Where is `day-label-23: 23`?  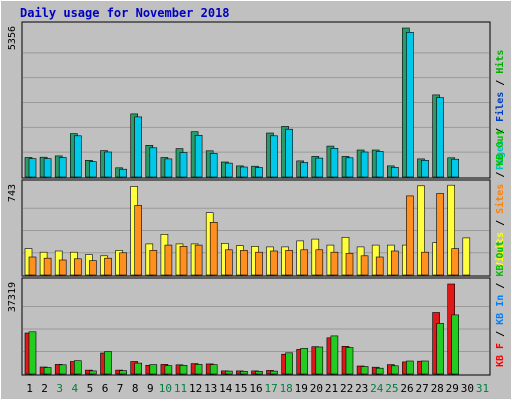
day-label-23: 23 is located at coordinates (361, 388).